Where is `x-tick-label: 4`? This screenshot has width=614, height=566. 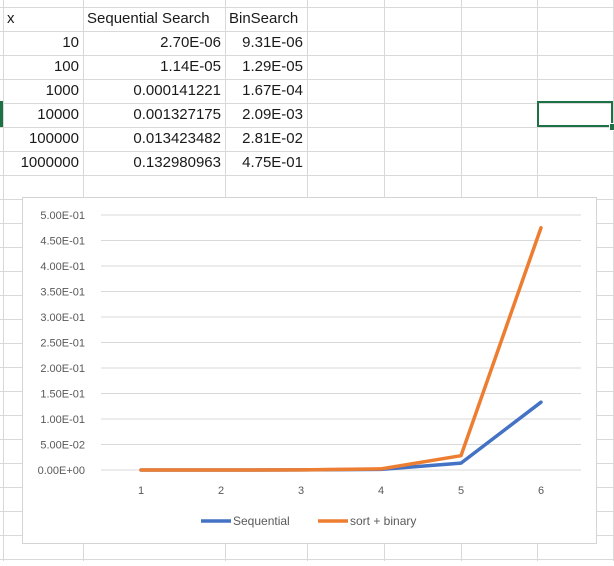 x-tick-label: 4 is located at coordinates (381, 491).